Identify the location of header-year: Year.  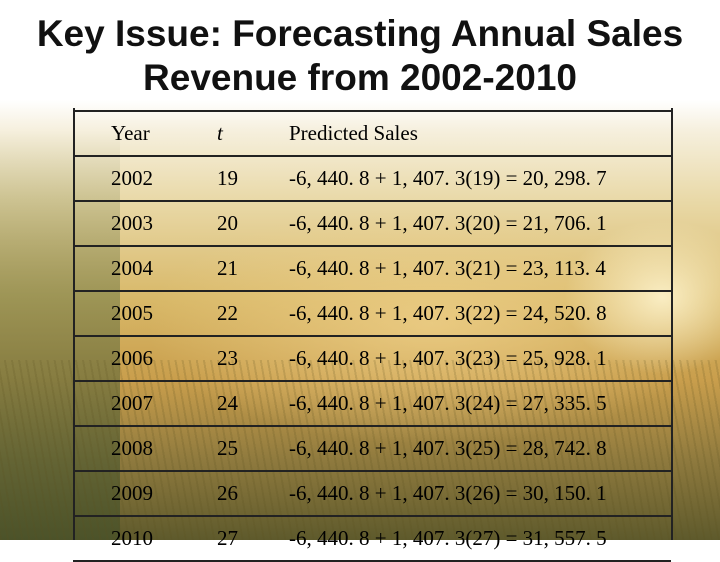
(145, 133).